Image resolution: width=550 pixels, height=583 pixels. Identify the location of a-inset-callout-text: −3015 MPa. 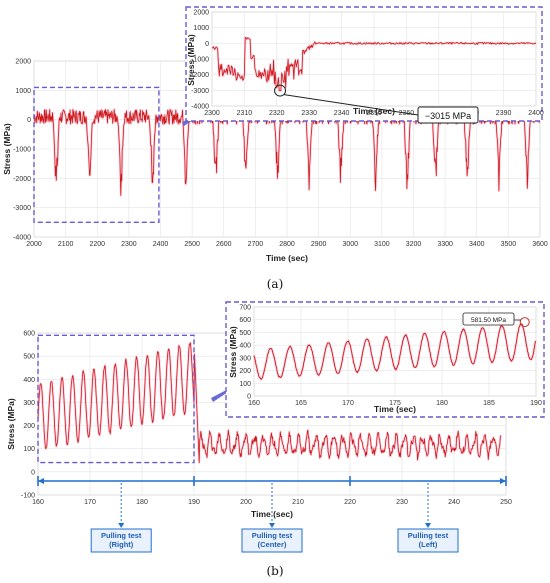
(448, 116).